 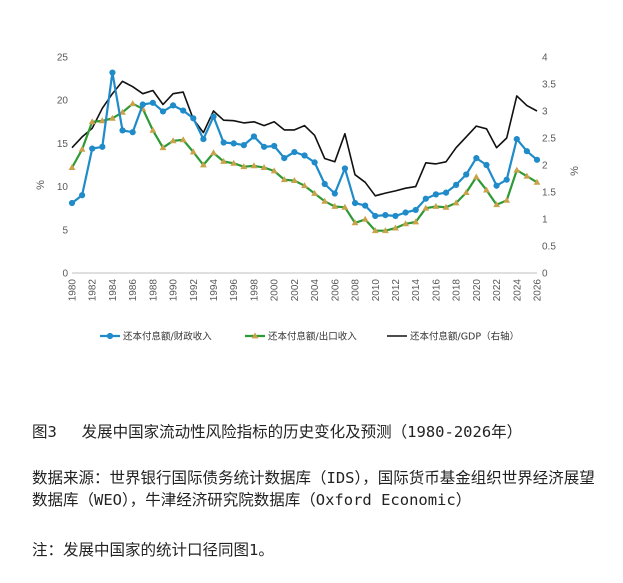 I want to click on x-tick-label: 1998, so click(x=254, y=290).